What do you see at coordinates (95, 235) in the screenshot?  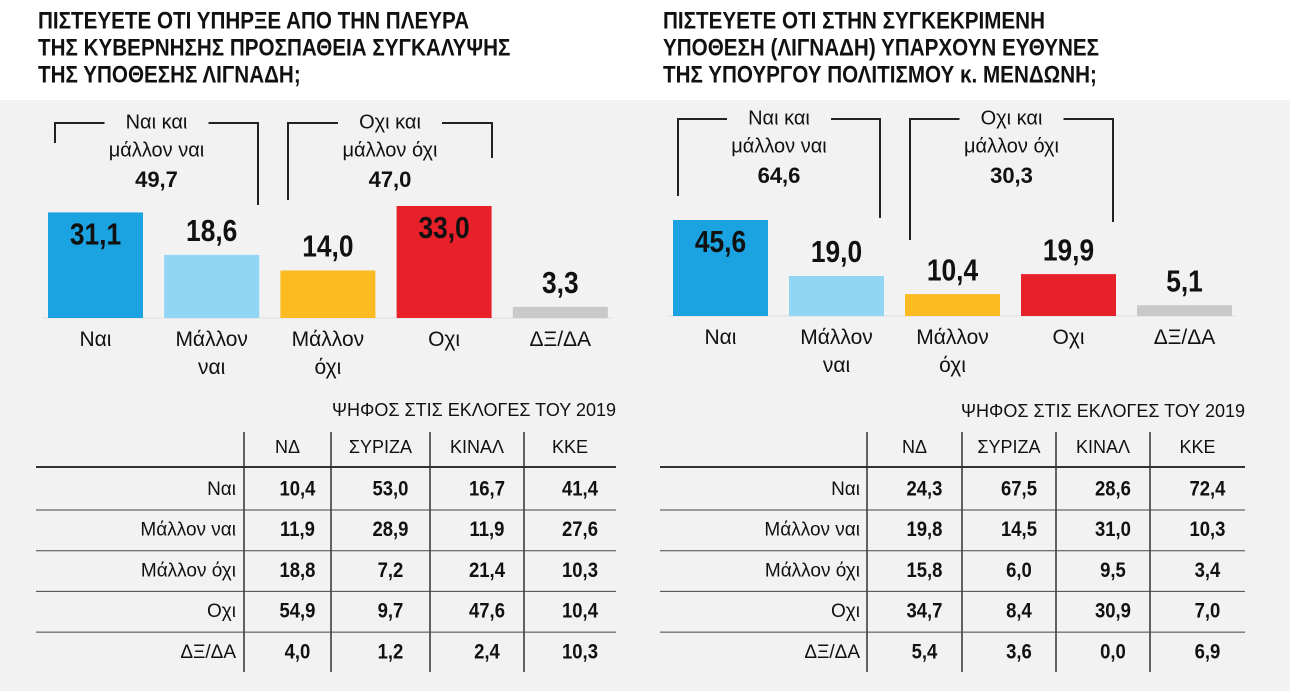 I see `value-label: 31,1` at bounding box center [95, 235].